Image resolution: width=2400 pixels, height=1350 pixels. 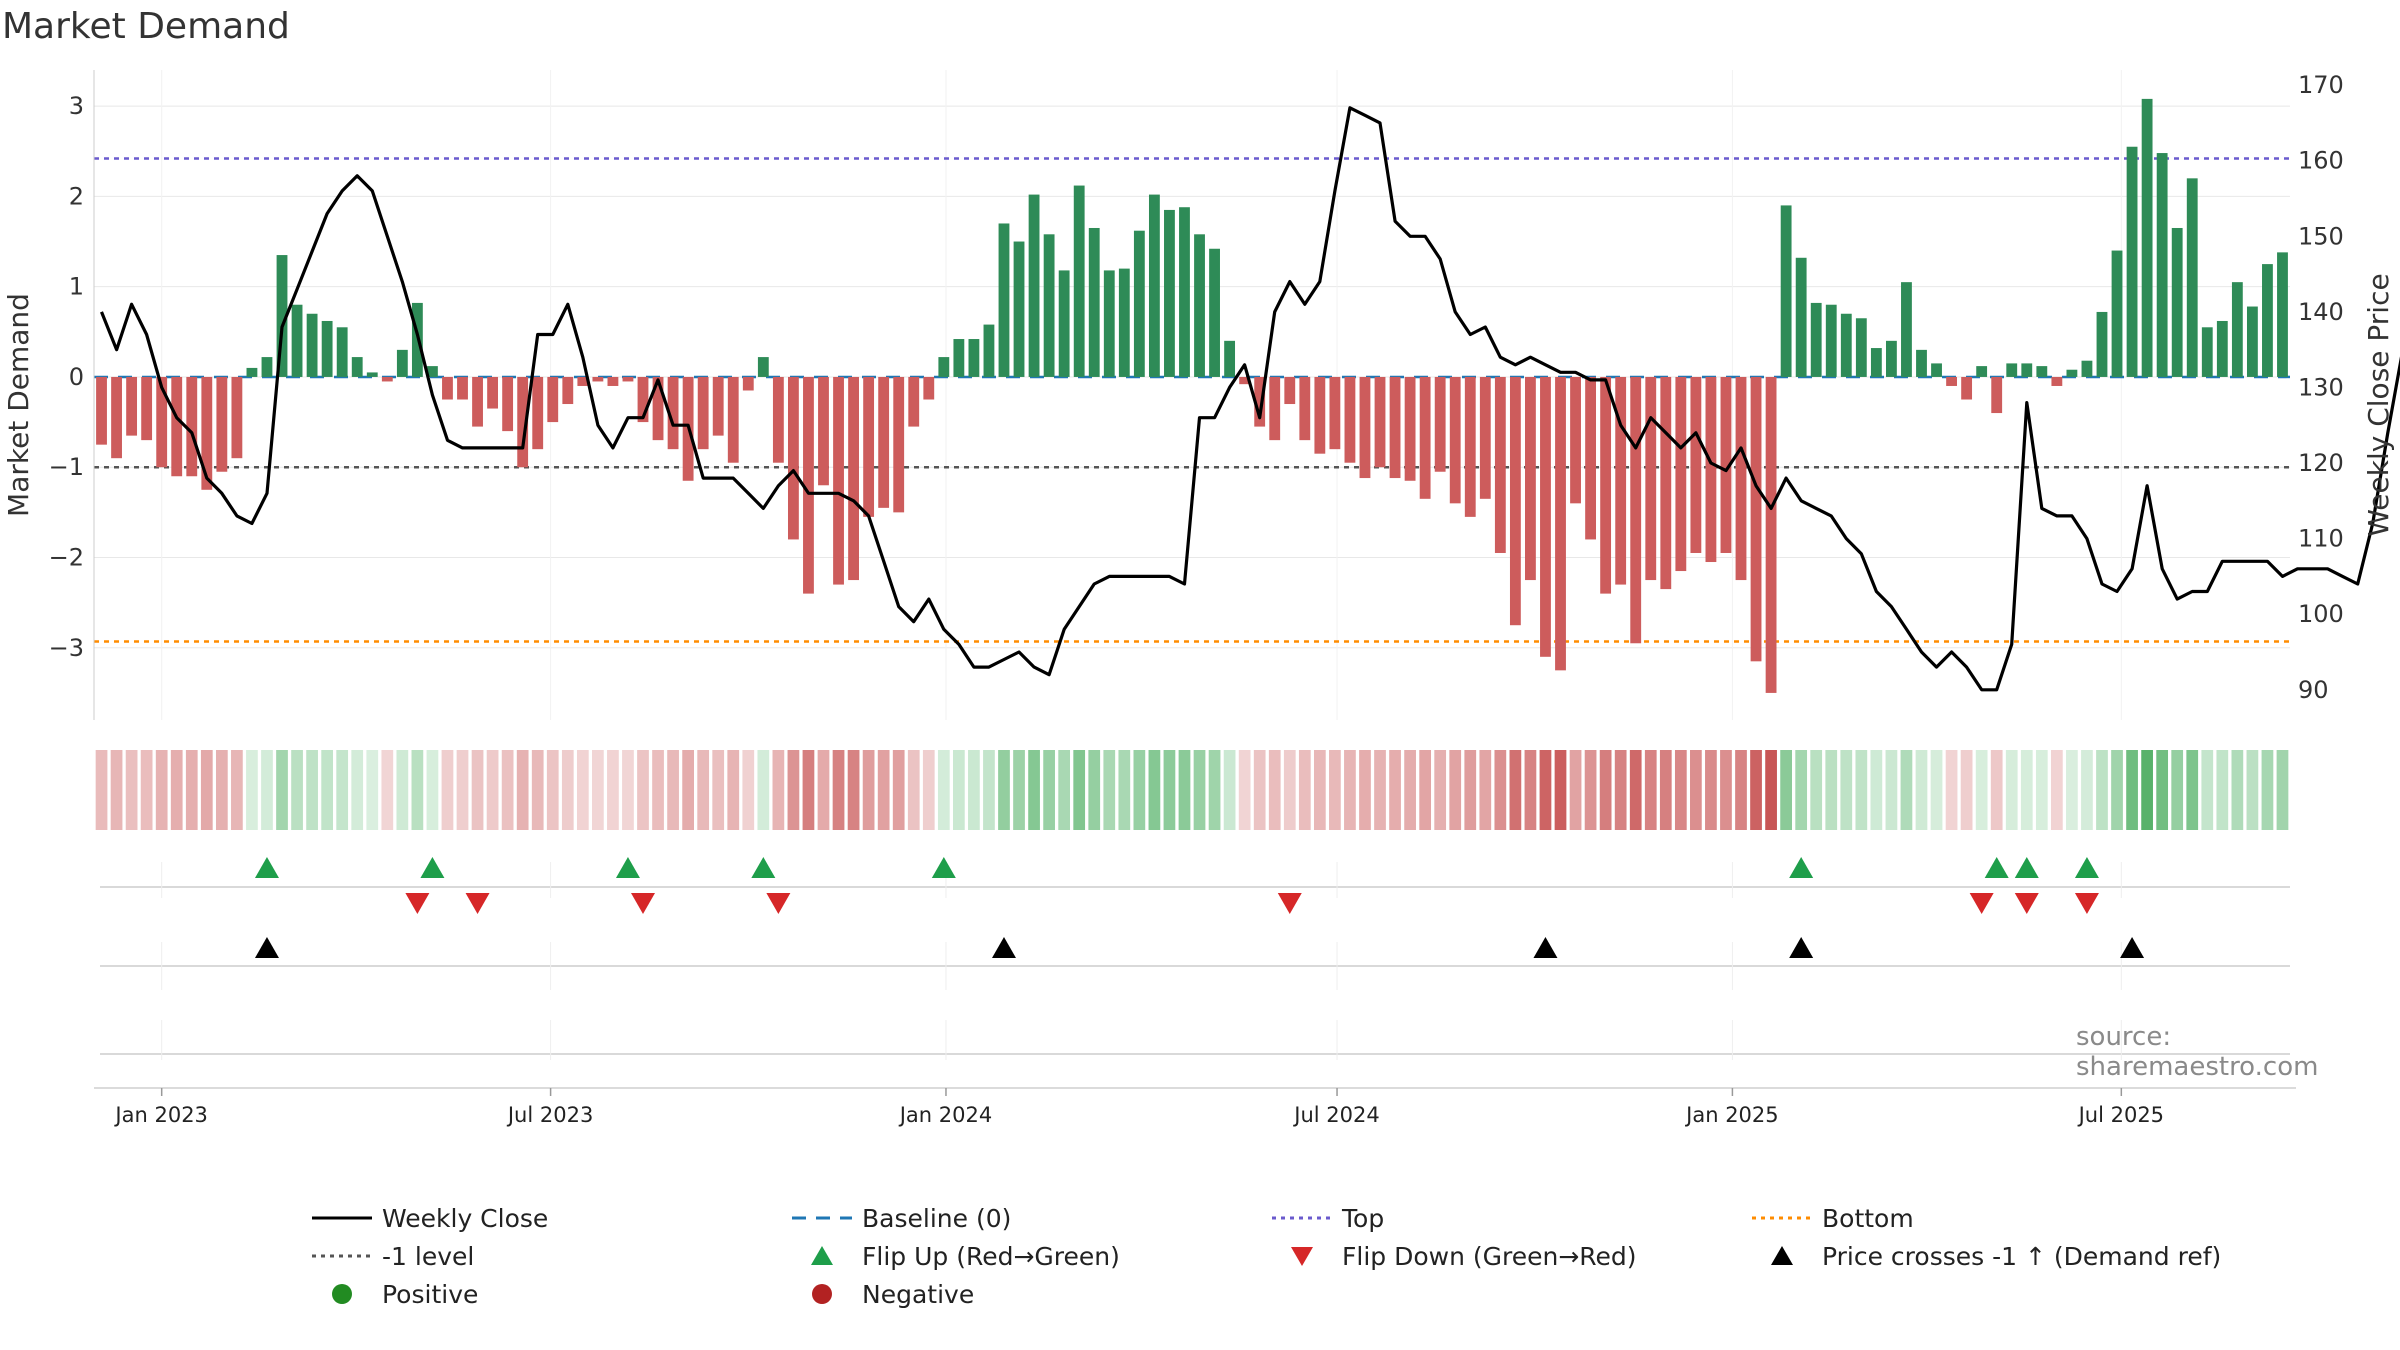 I want to click on legend-baseline-label: Baseline (0), so click(x=937, y=1218).